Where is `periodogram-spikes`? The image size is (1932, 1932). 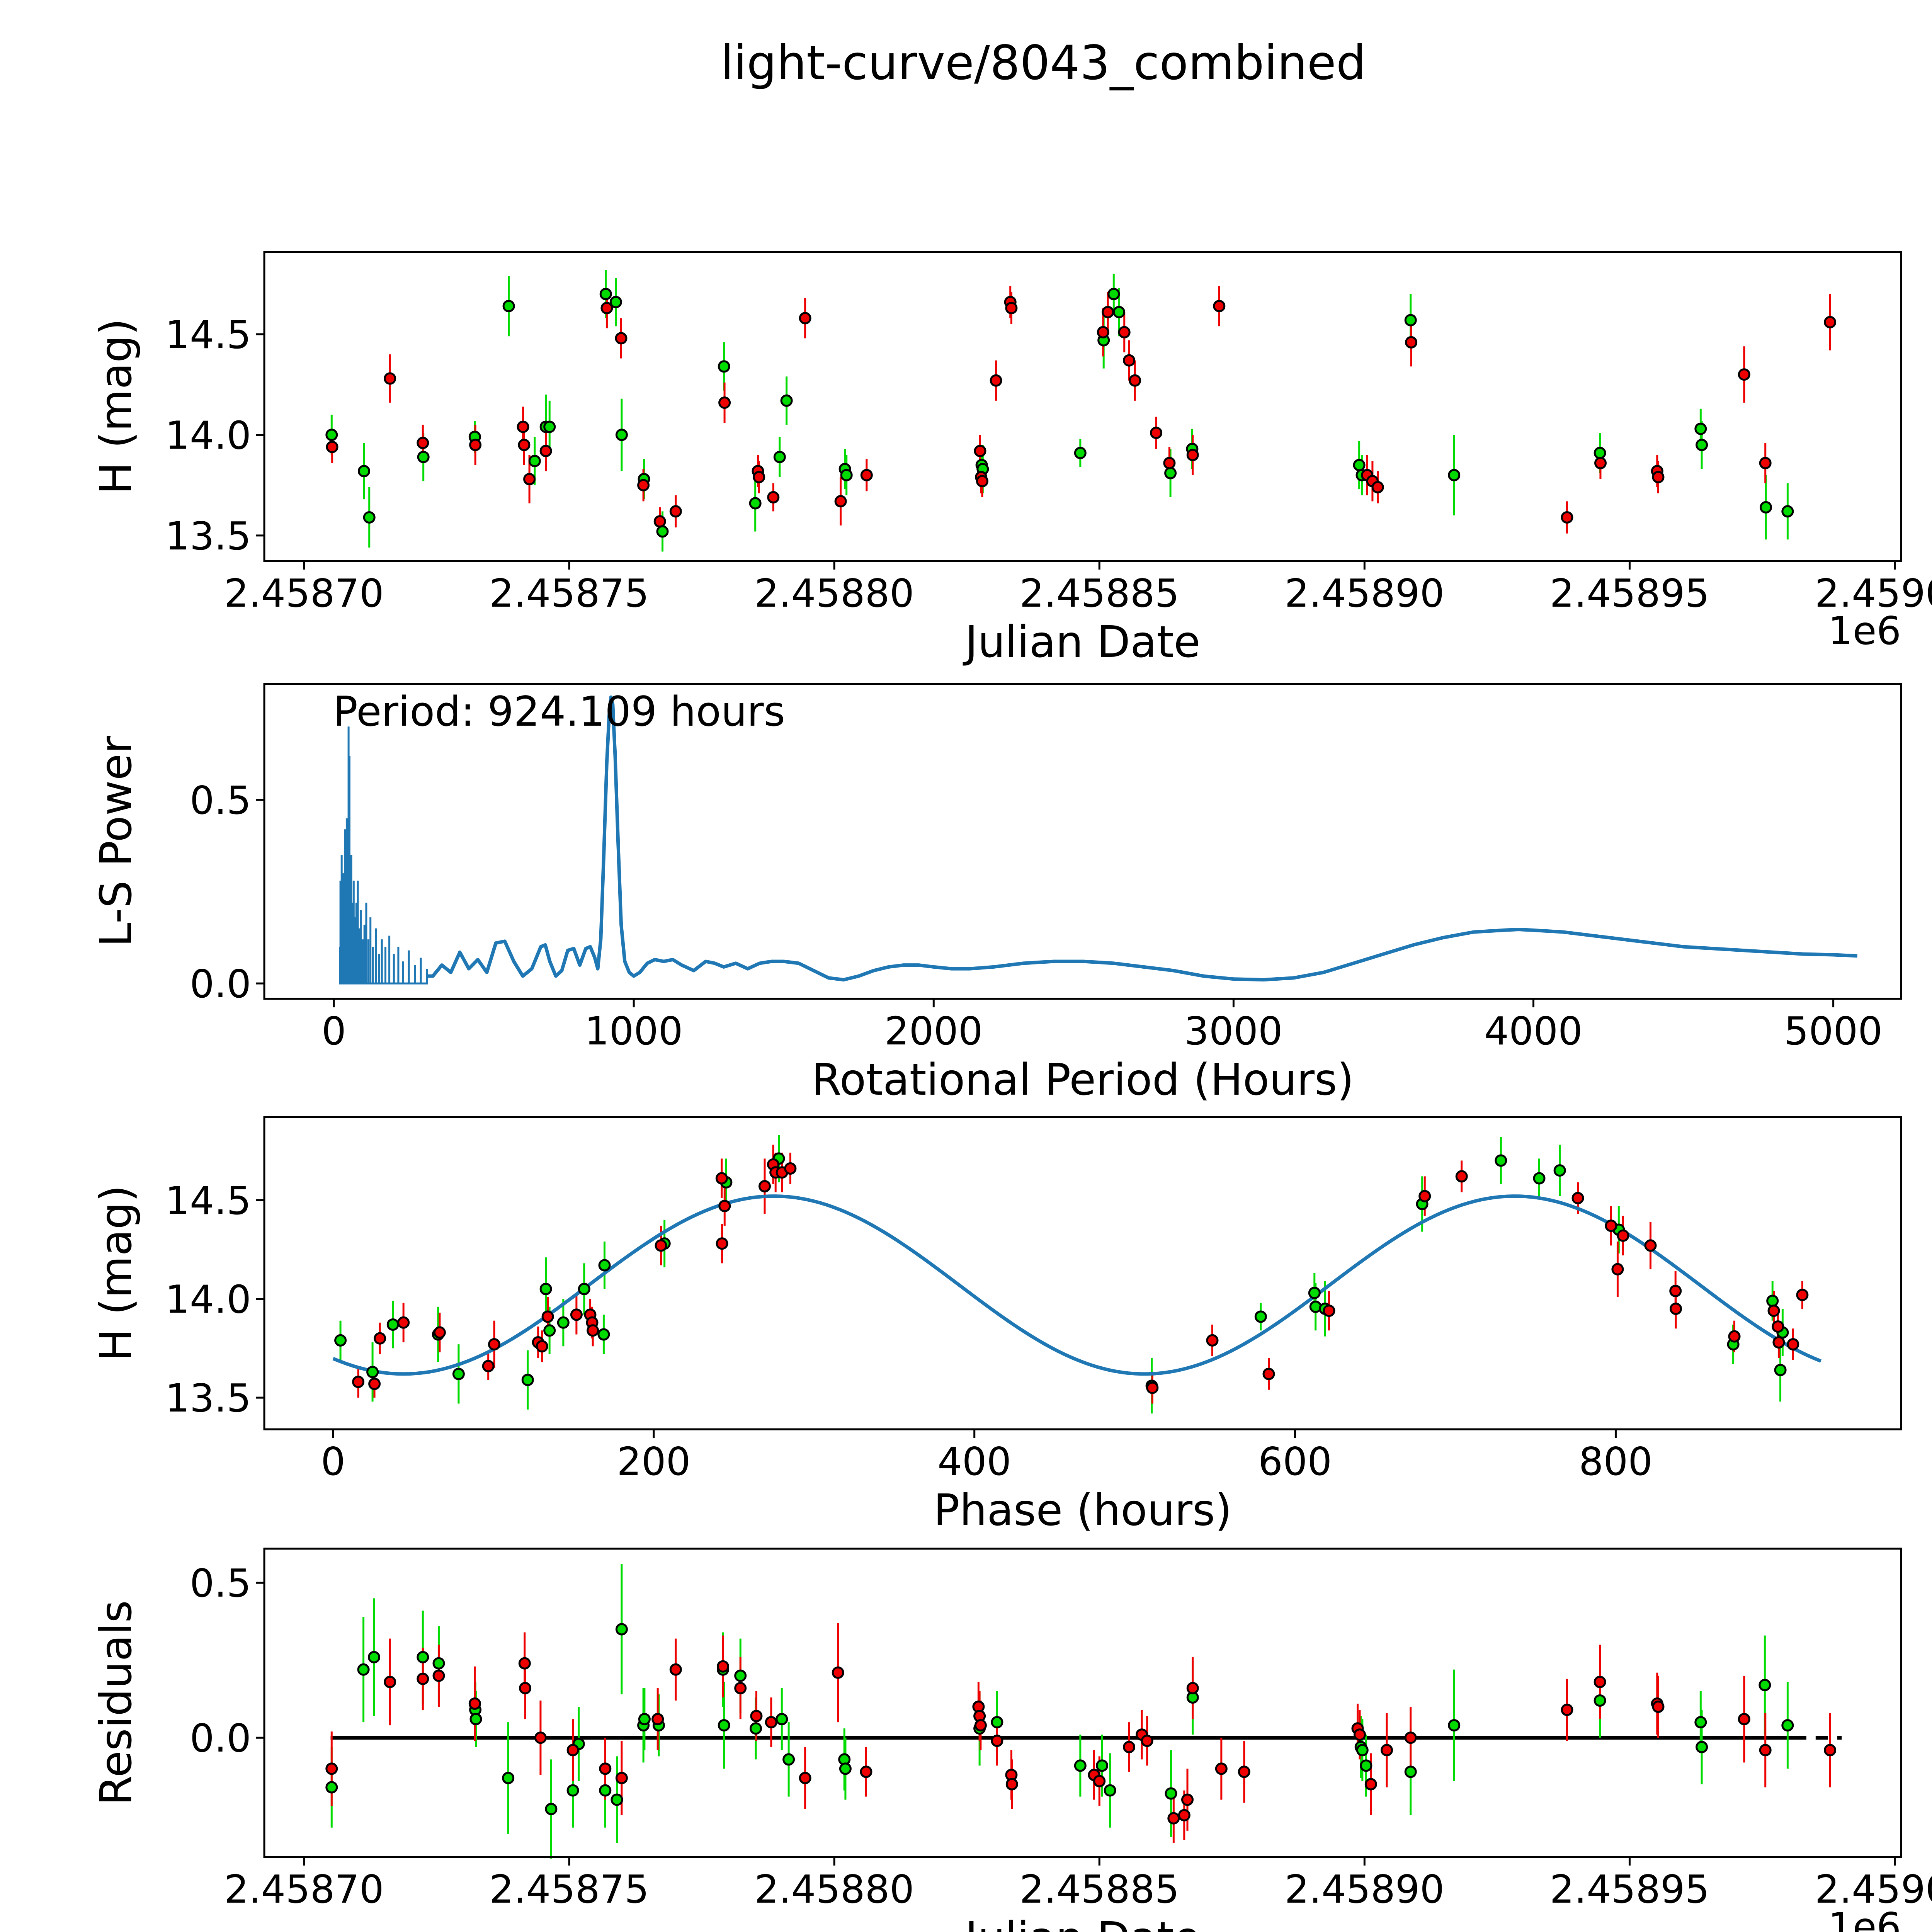
periodogram-spikes is located at coordinates (383, 856).